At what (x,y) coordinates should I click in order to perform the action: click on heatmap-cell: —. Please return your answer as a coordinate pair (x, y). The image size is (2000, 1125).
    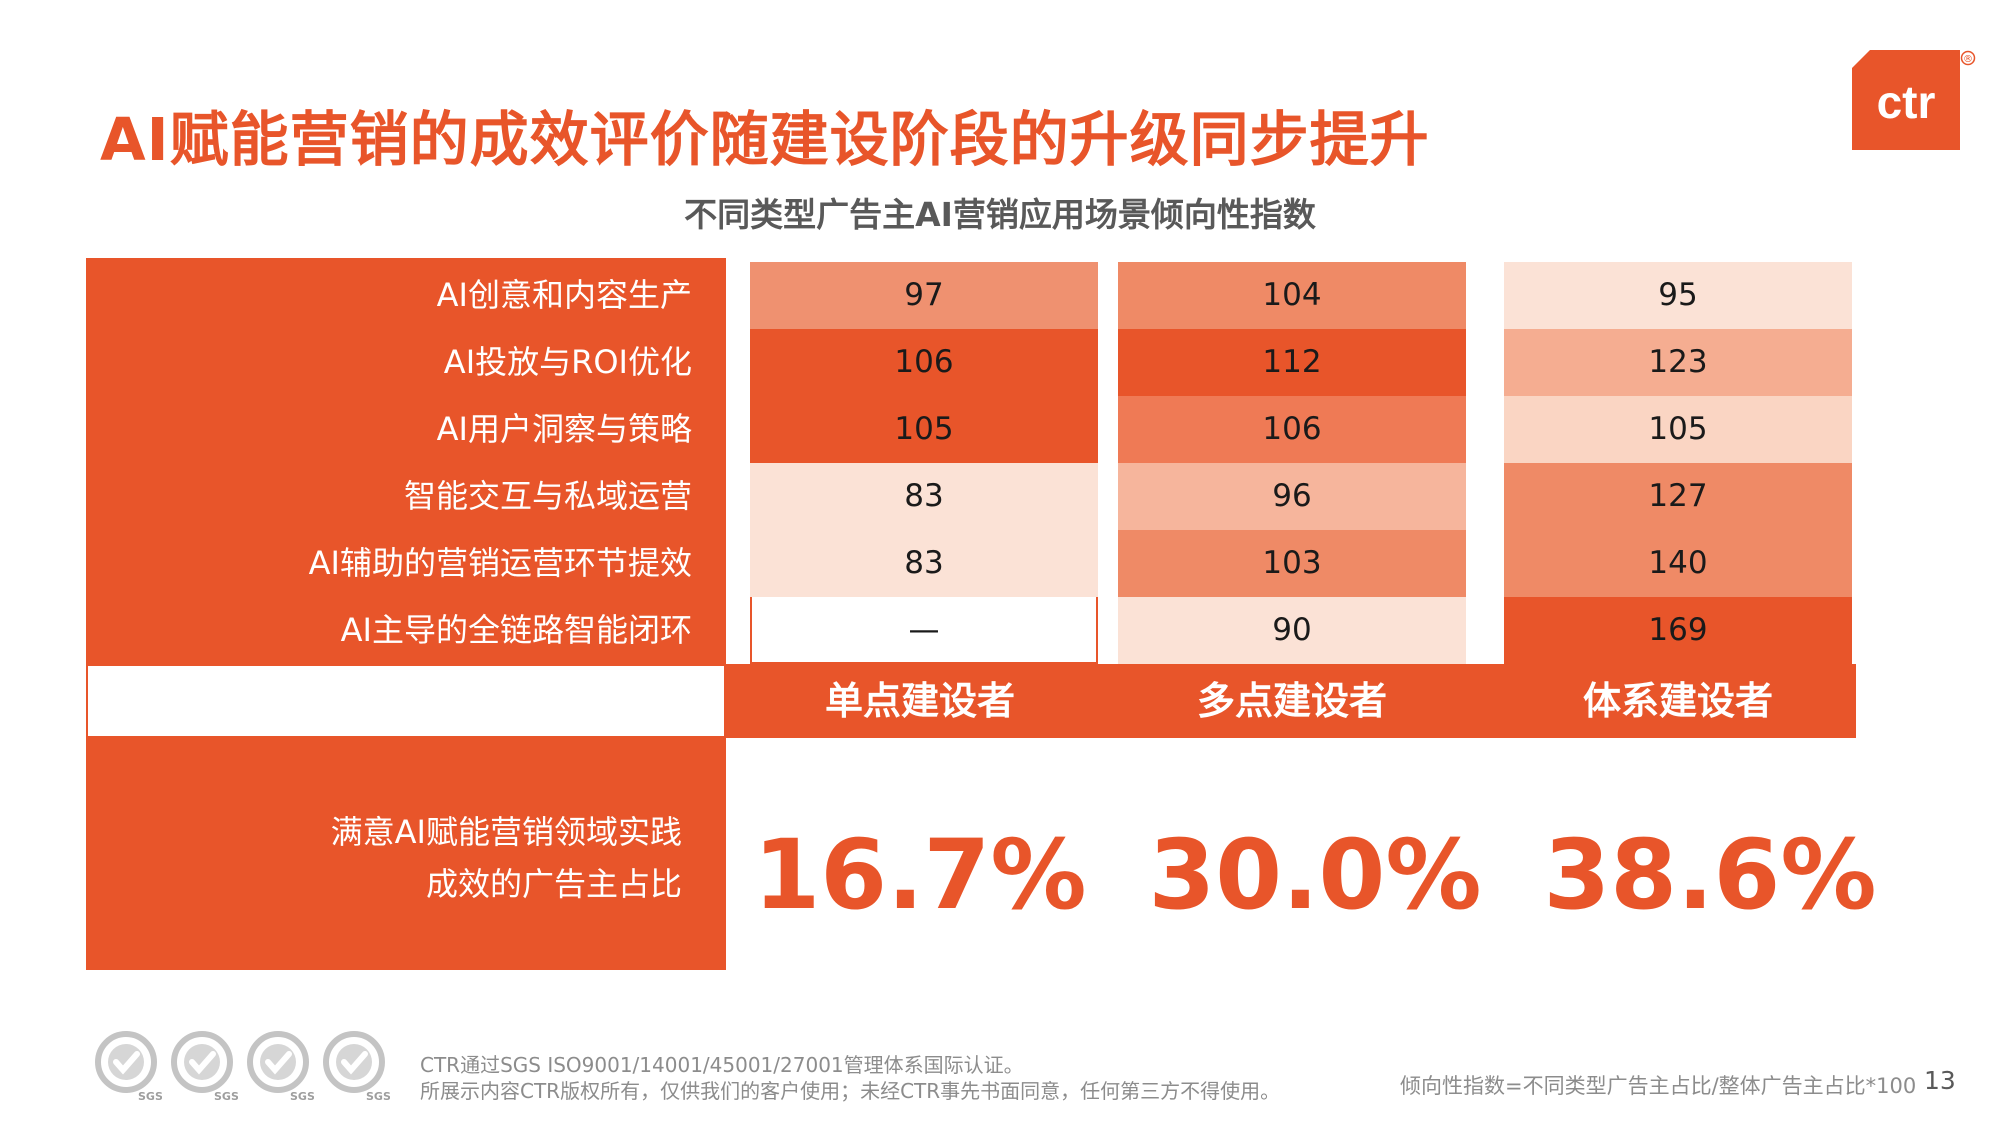
    Looking at the image, I should click on (924, 630).